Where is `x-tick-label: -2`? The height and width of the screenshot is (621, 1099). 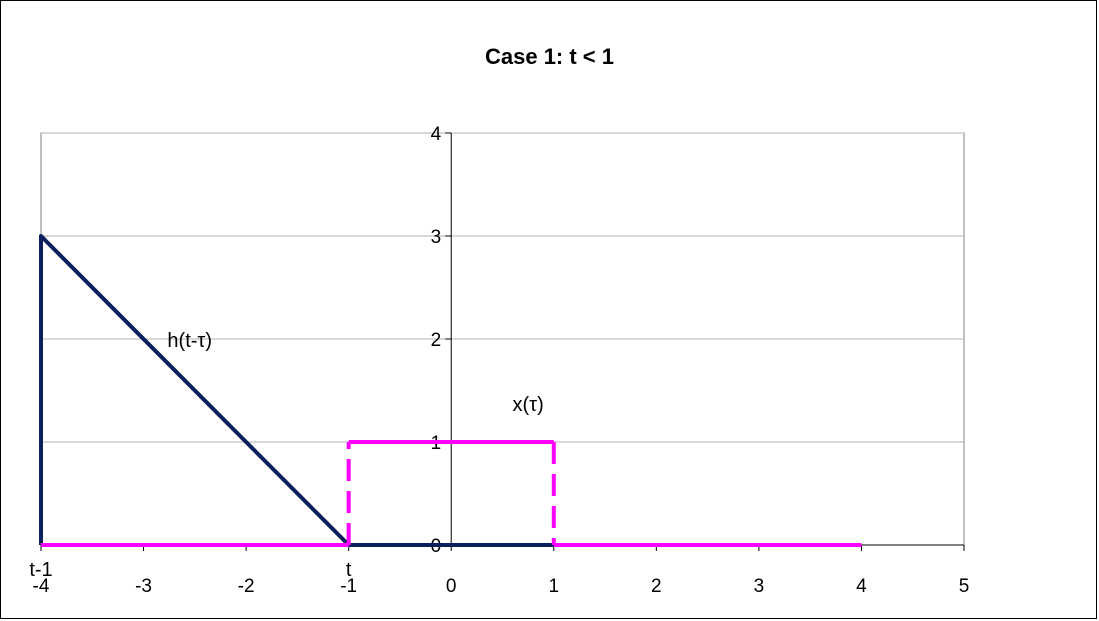
x-tick-label: -2 is located at coordinates (246, 586).